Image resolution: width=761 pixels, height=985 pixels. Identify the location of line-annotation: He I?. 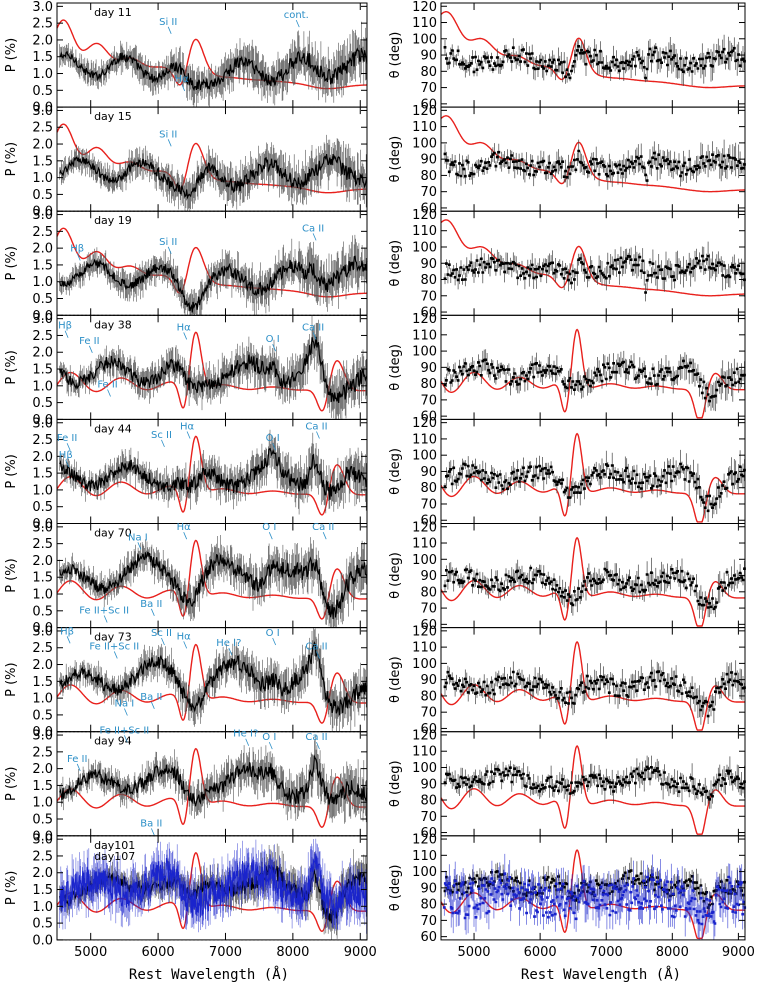
(228, 643).